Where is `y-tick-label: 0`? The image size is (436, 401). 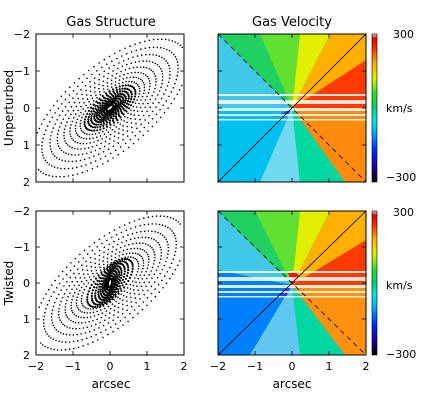 y-tick-label: 0 is located at coordinates (26, 108).